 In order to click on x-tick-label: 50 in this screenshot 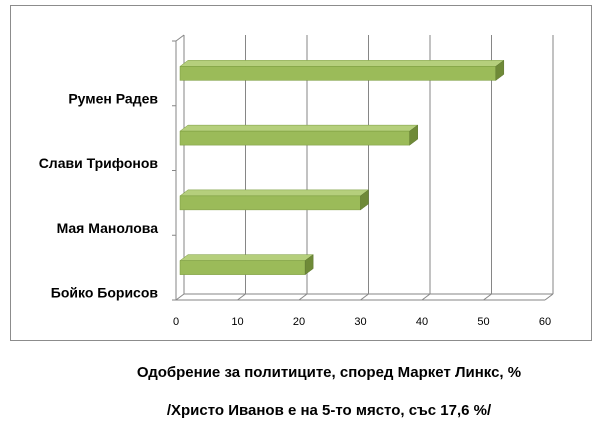, I will do `click(483, 322)`.